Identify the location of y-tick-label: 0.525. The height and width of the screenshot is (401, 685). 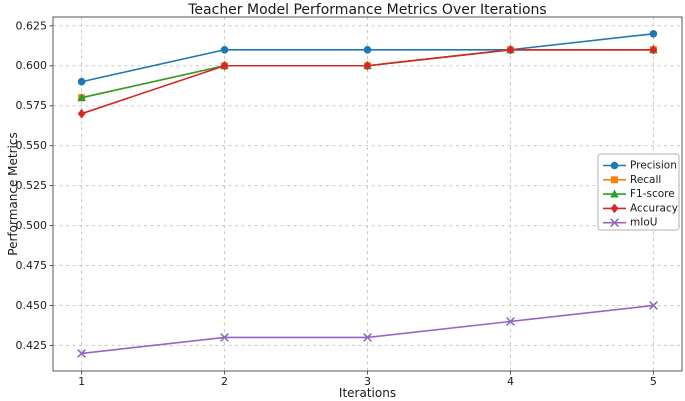
(32, 185).